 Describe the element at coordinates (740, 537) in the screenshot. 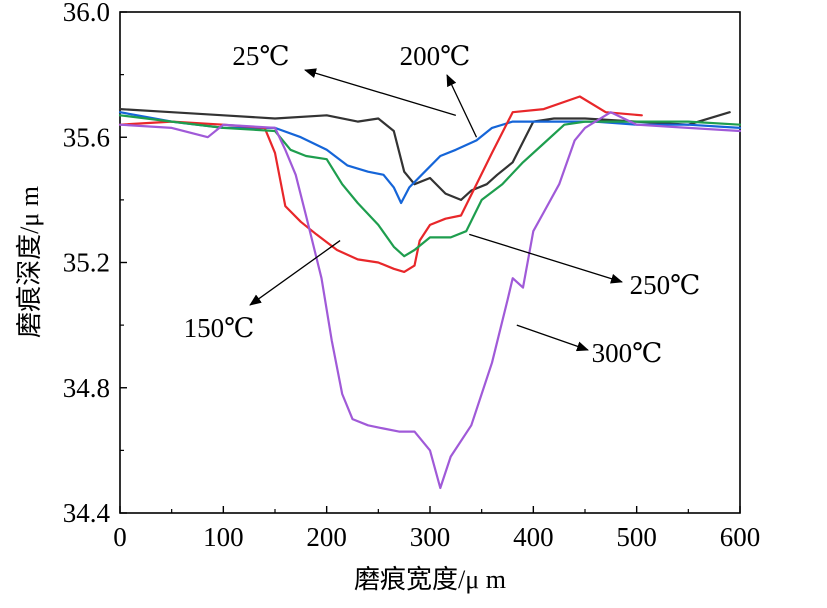

I see `x-tick-label: 600` at that location.